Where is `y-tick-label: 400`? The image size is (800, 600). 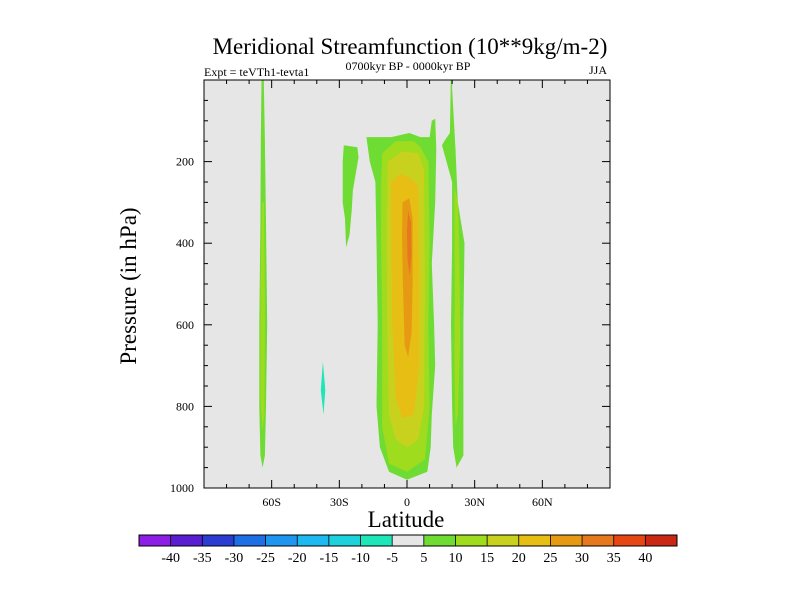
y-tick-label: 400 is located at coordinates (185, 243).